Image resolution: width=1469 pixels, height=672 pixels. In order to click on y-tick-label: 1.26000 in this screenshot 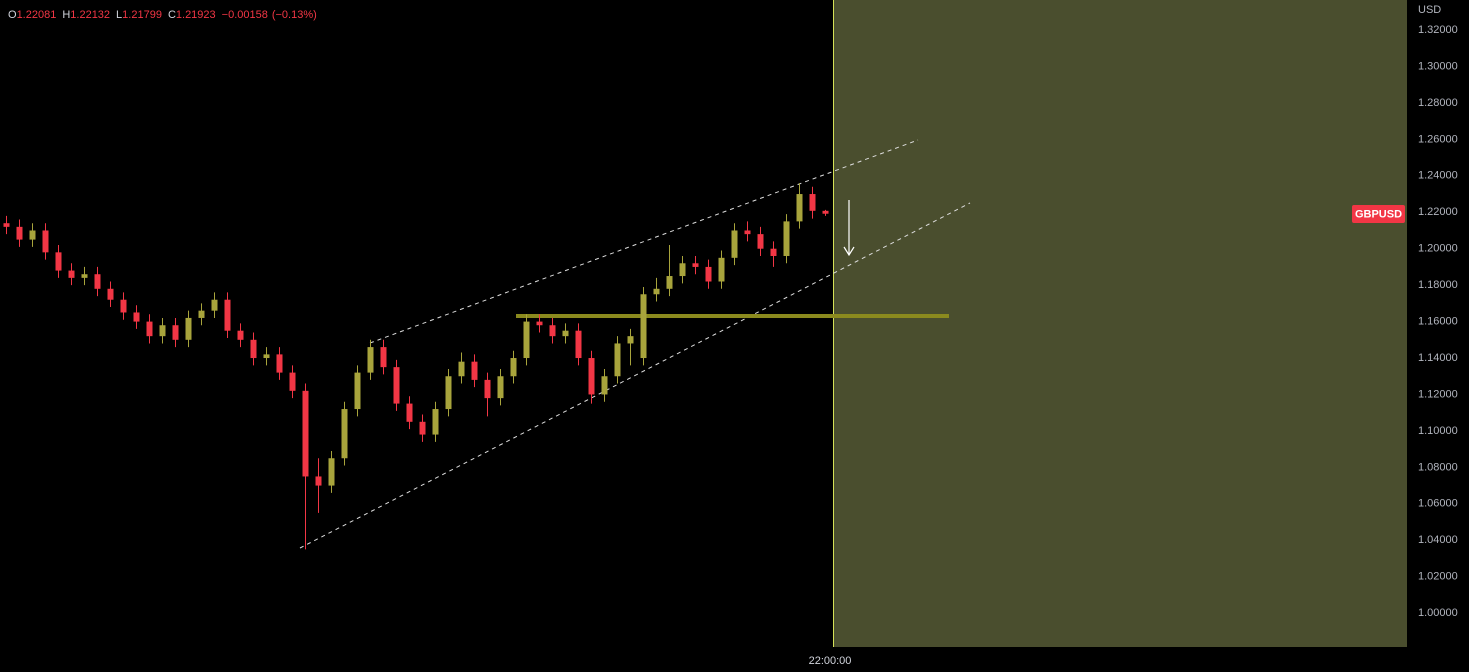, I will do `click(1438, 139)`.